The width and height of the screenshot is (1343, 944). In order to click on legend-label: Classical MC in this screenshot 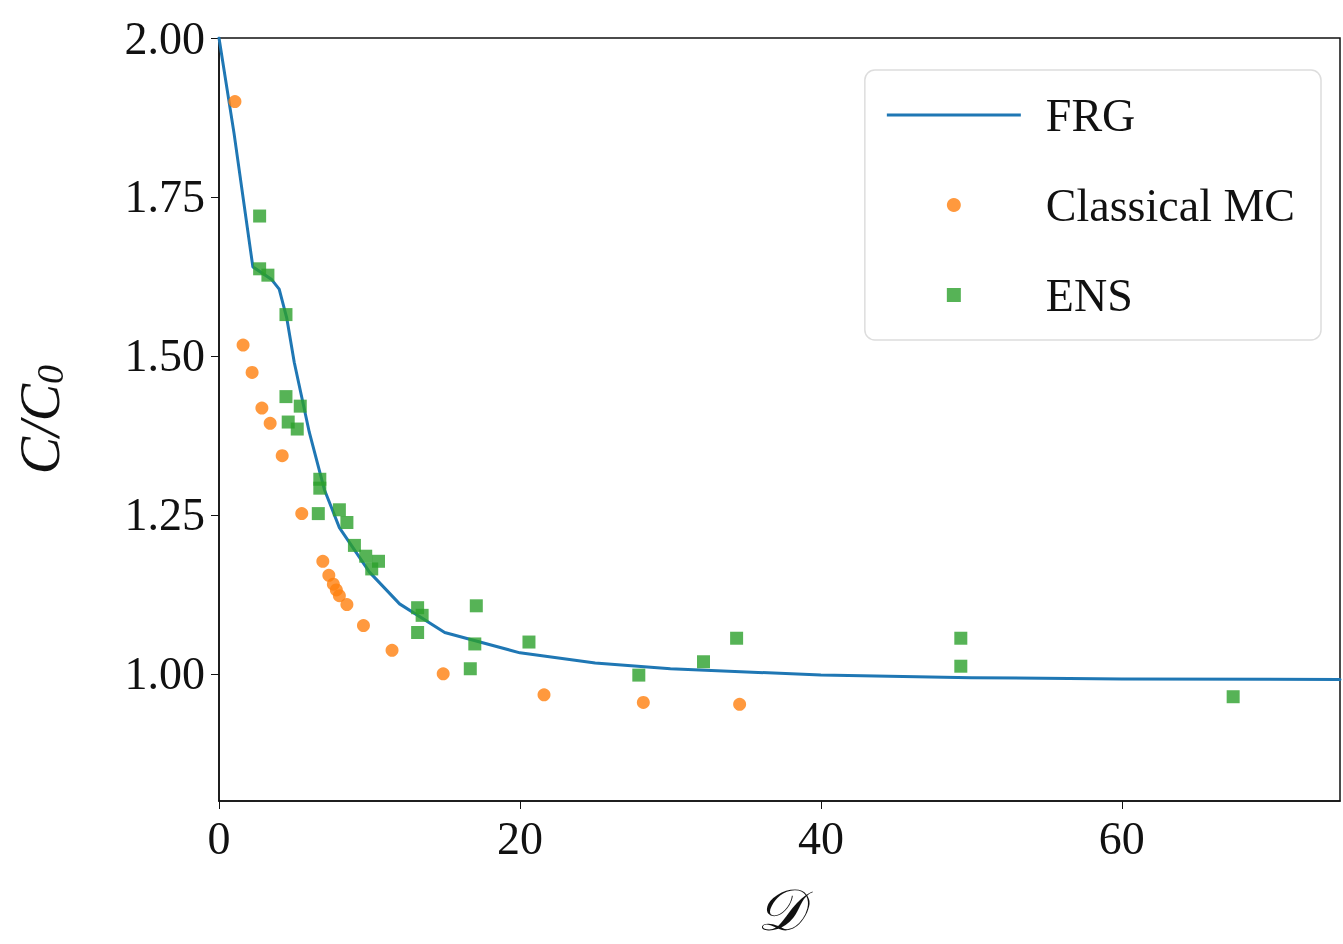, I will do `click(1170, 205)`.